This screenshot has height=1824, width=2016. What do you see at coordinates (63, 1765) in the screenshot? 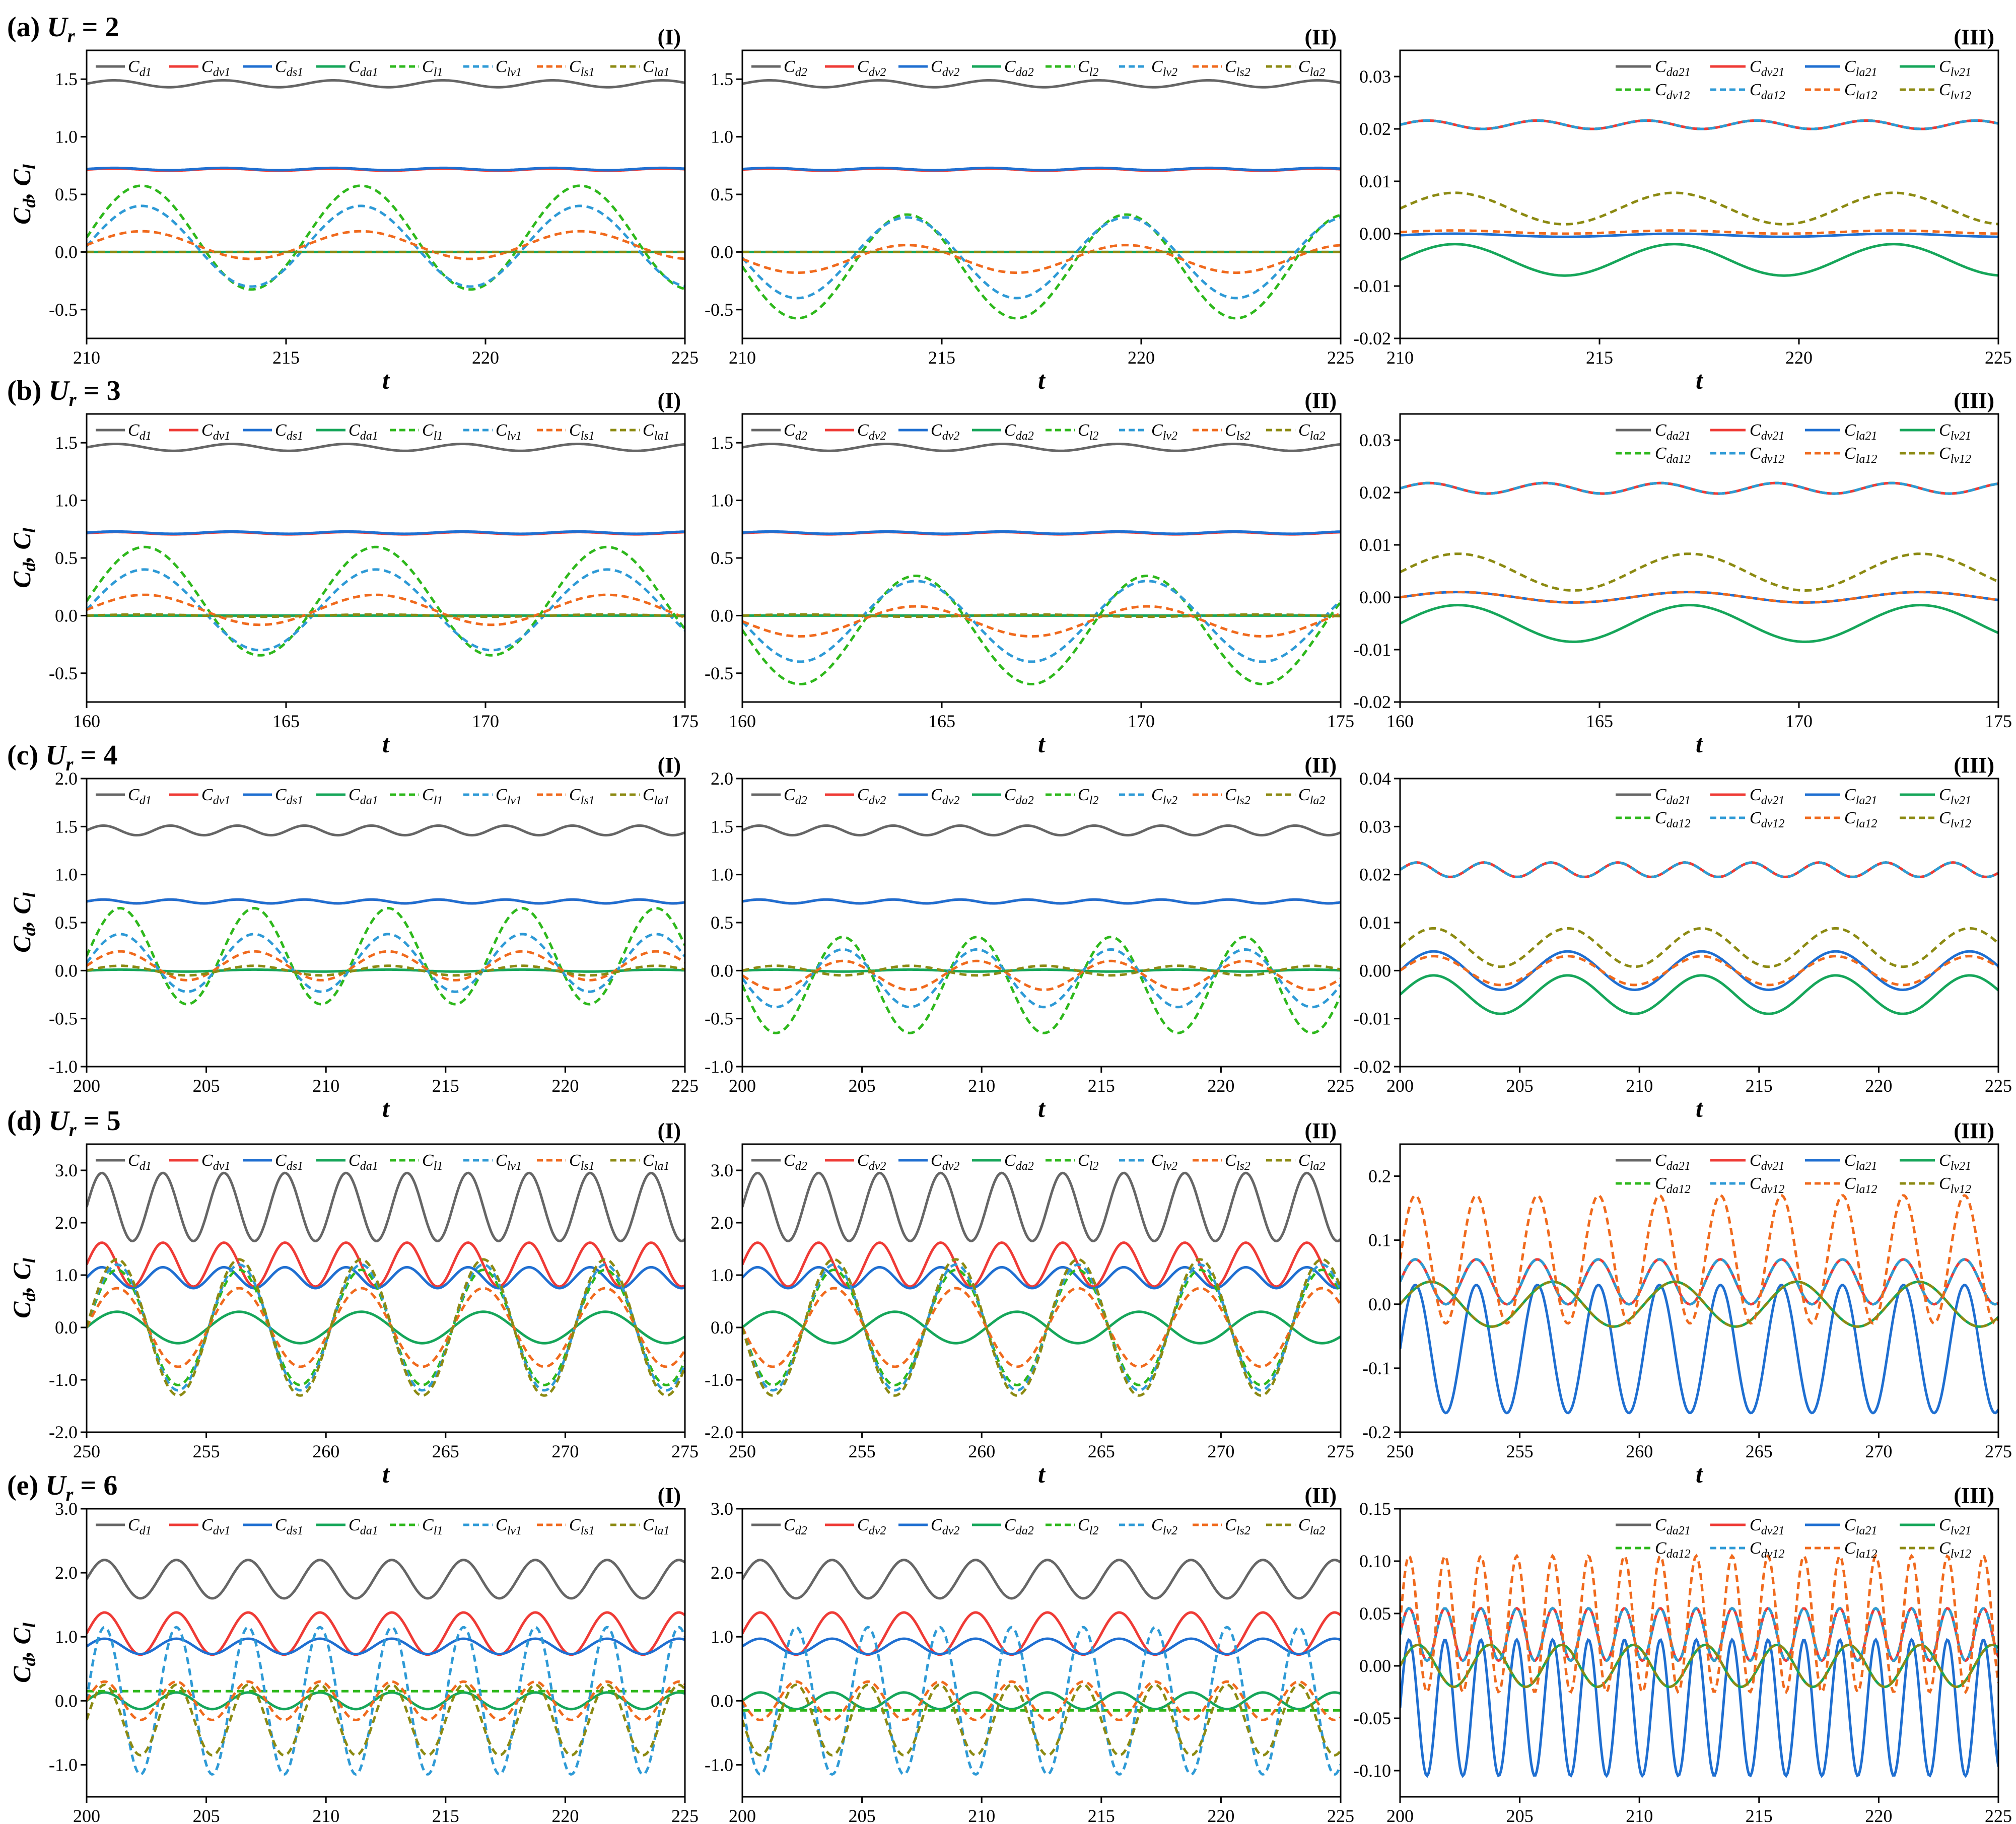
I see `y-tick-label: -1.0` at bounding box center [63, 1765].